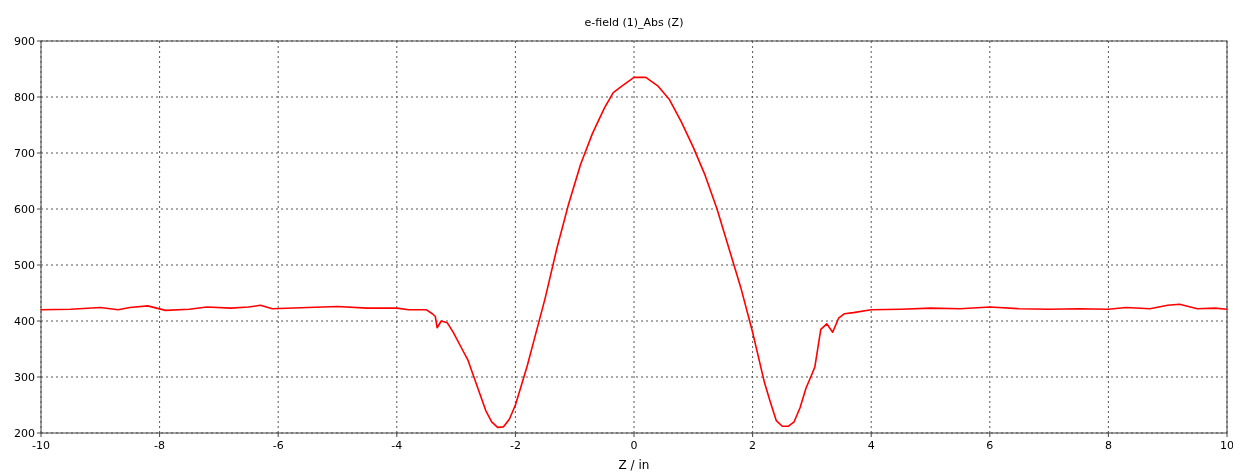 The width and height of the screenshot is (1241, 475). Describe the element at coordinates (634, 465) in the screenshot. I see `x-axis-title: Z / in` at that location.